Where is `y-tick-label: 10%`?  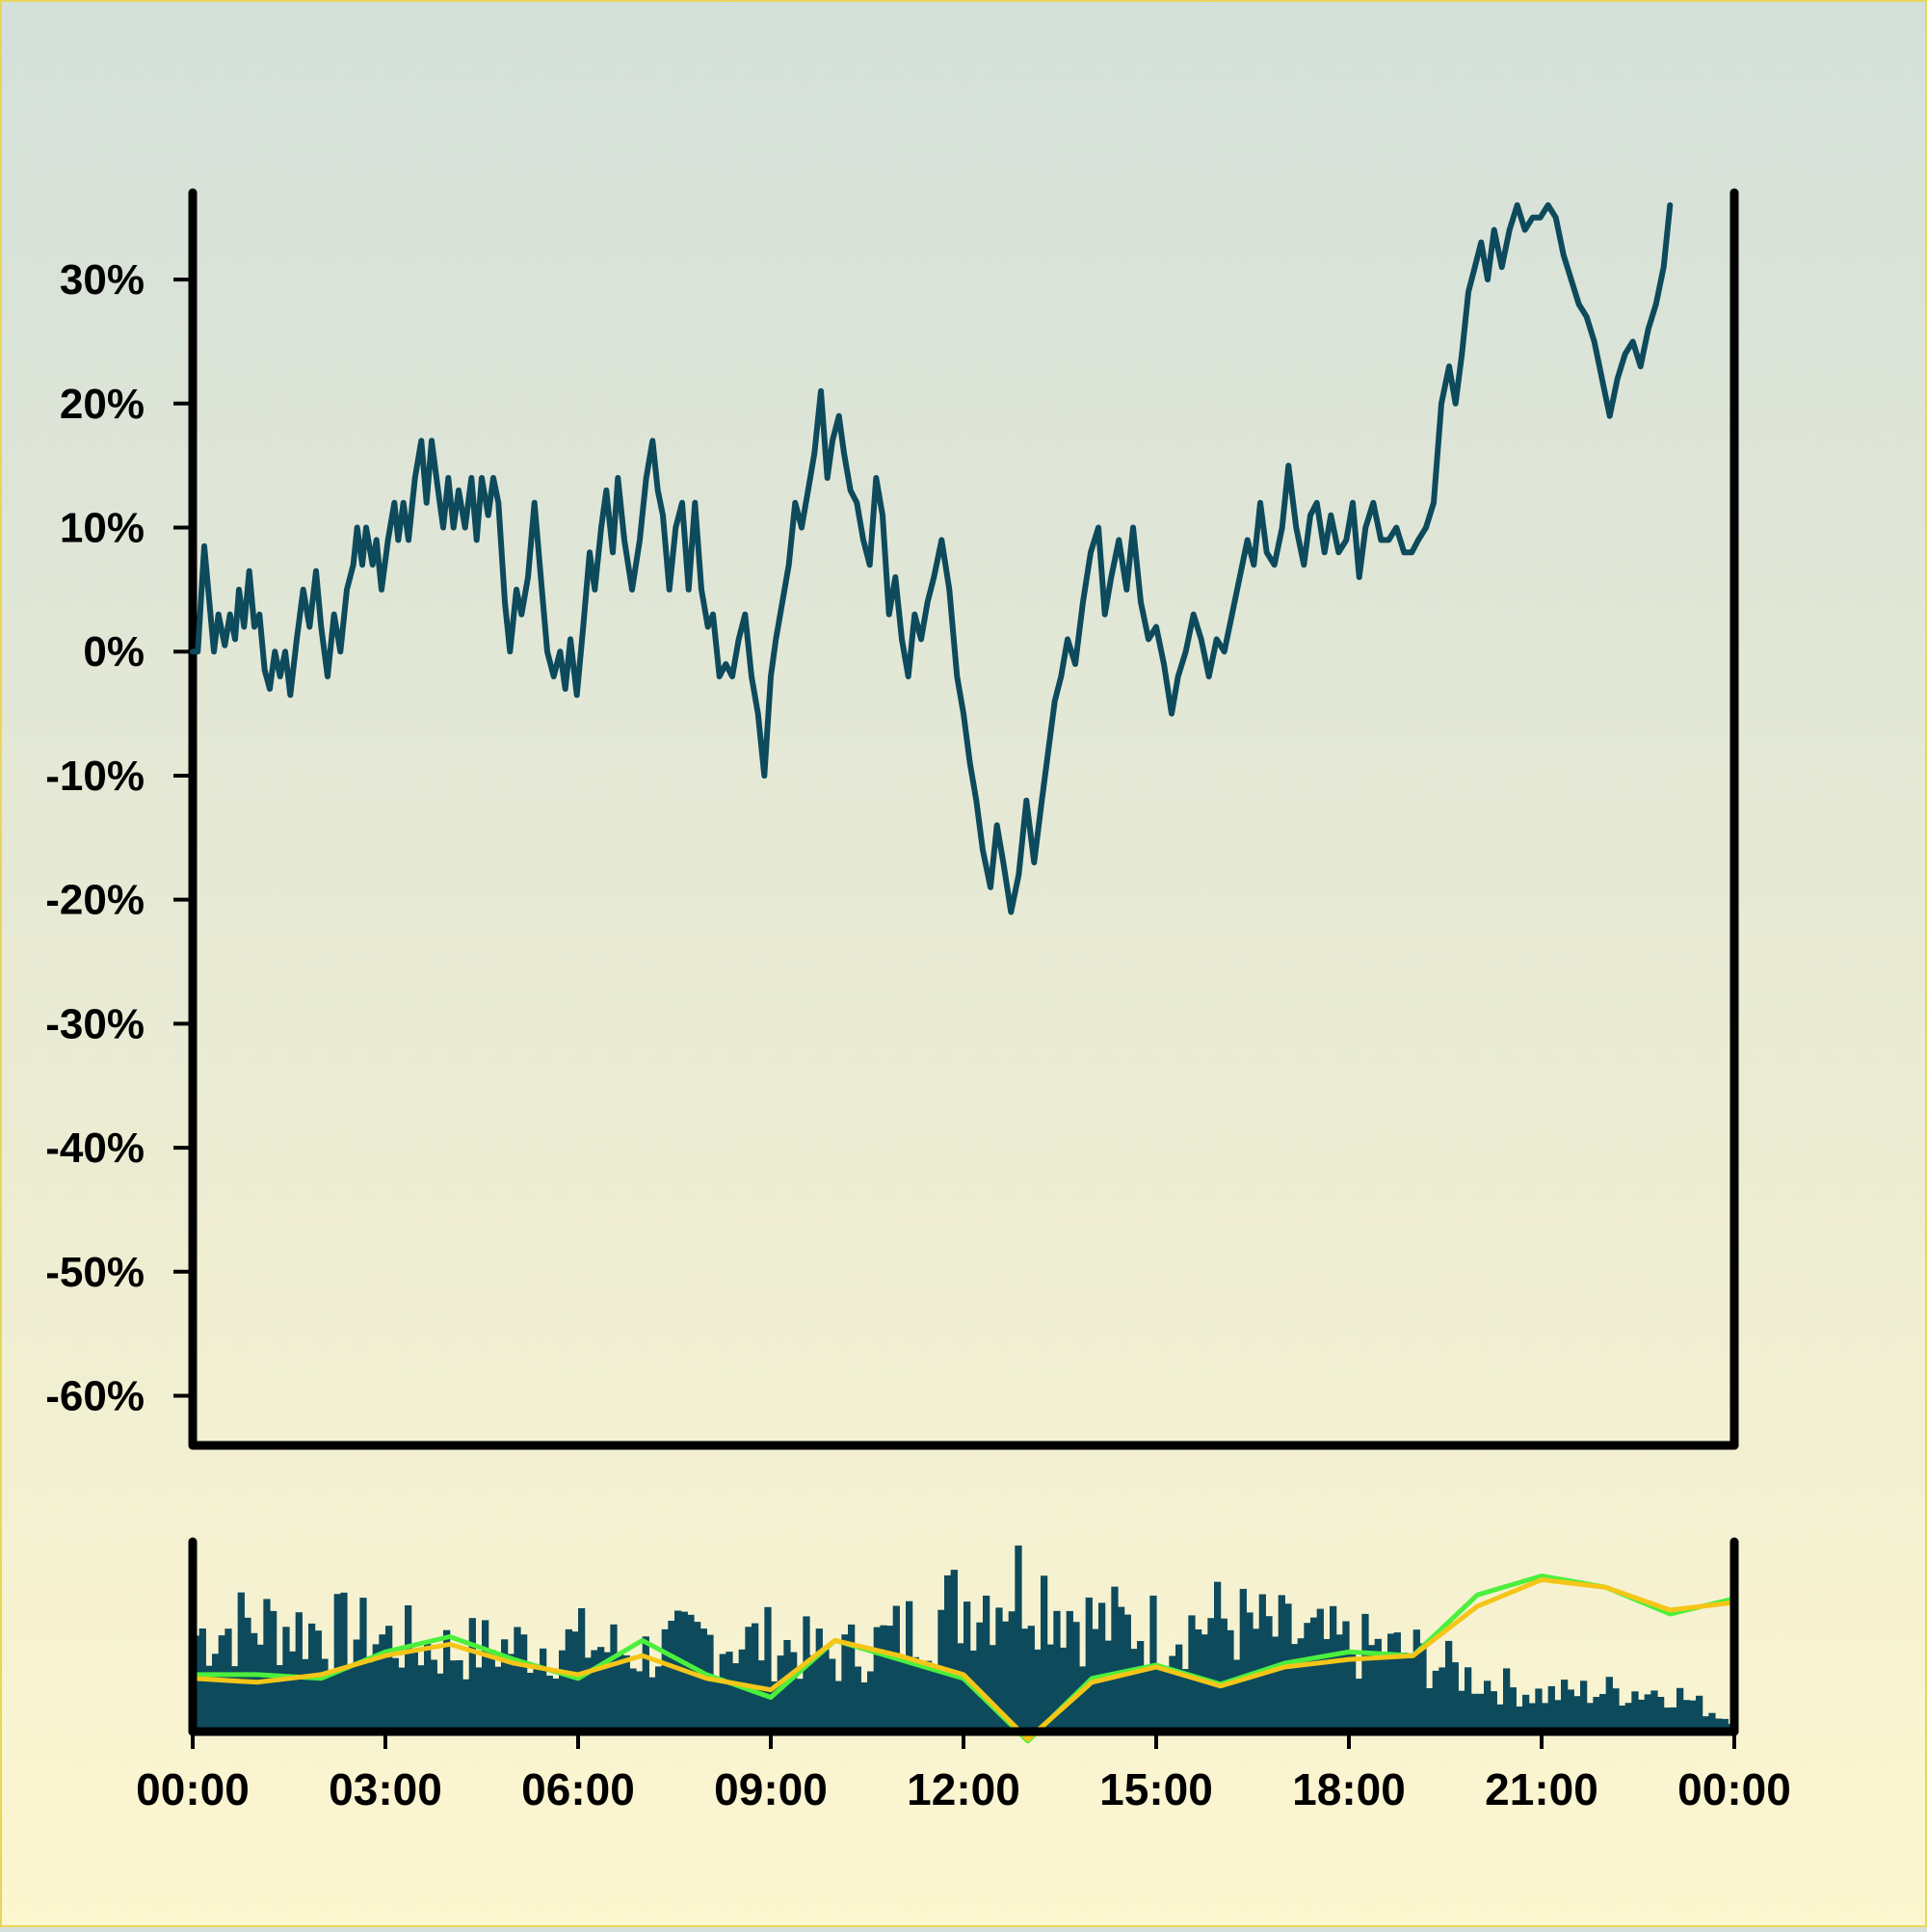 y-tick-label: 10% is located at coordinates (103, 528).